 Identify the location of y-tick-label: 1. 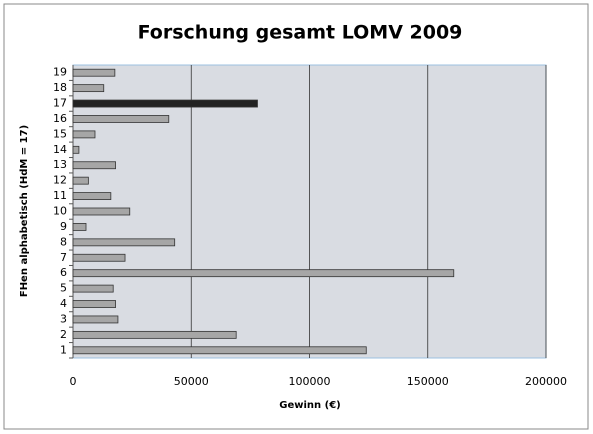
(63, 349).